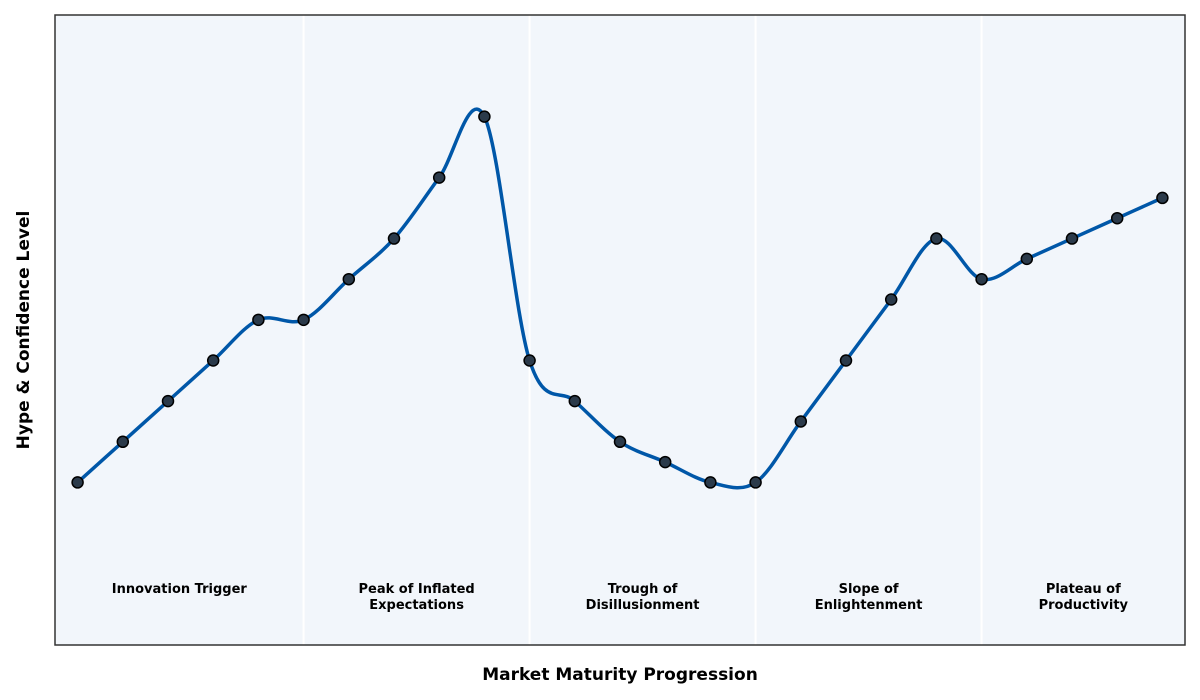 Image resolution: width=1200 pixels, height=700 pixels. What do you see at coordinates (868, 597) in the screenshot?
I see `phase-label: Slope of Enlightenment` at bounding box center [868, 597].